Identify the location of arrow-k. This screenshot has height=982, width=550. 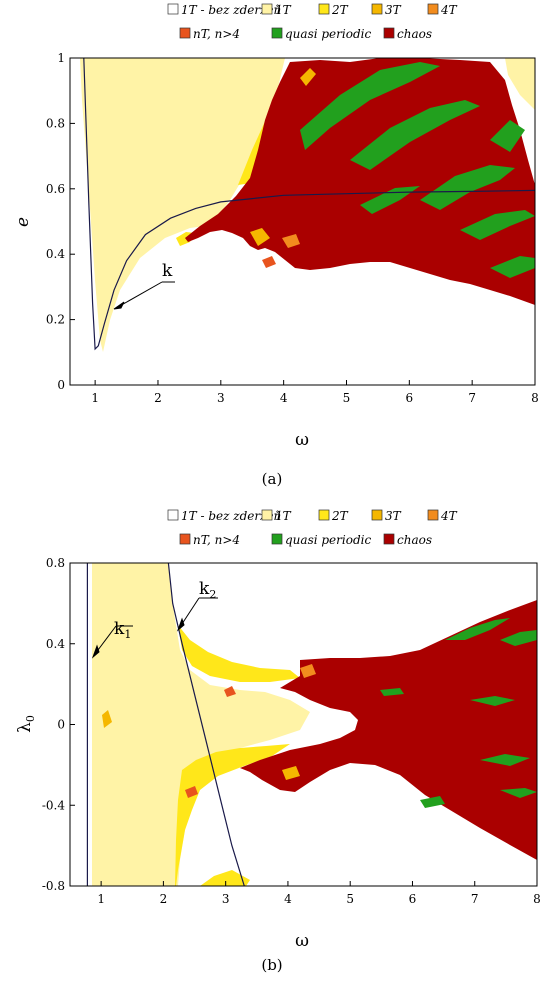
(144, 295).